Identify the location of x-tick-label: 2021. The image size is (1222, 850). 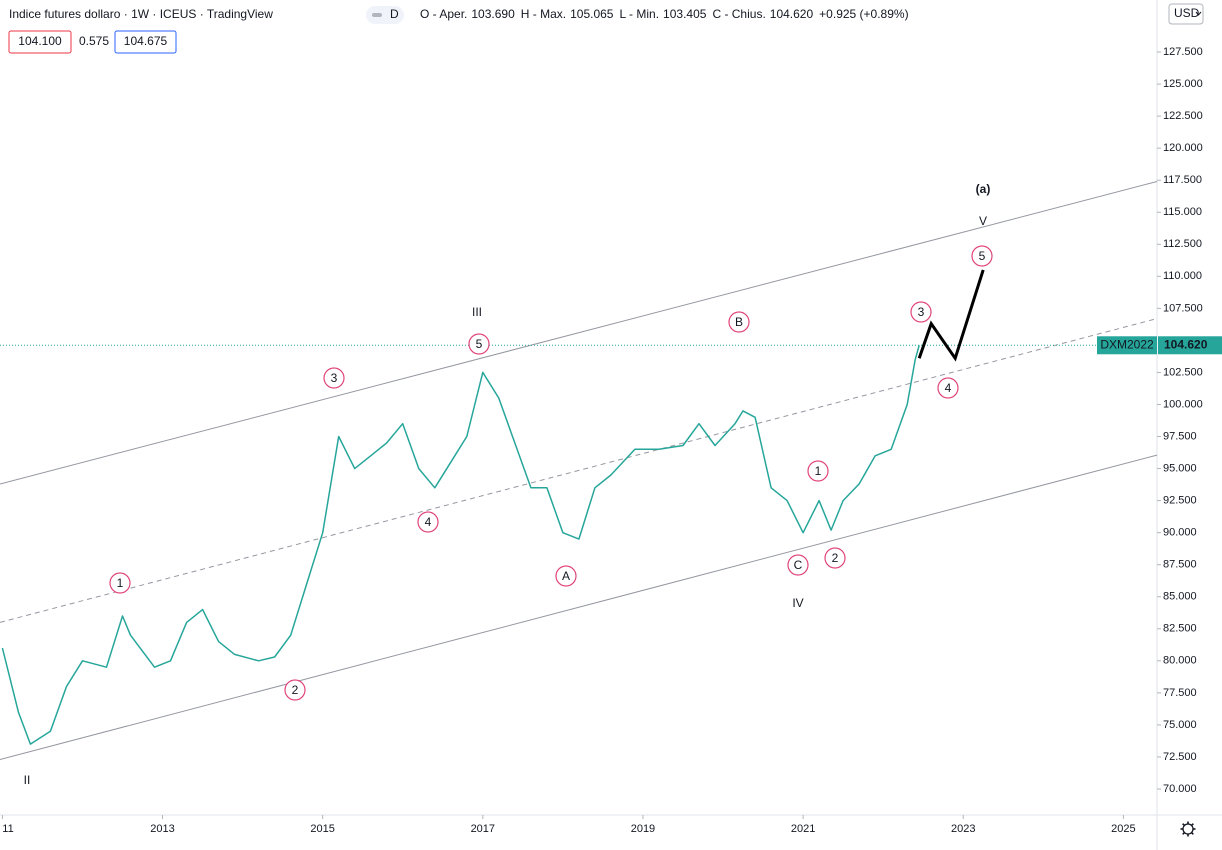
(803, 829).